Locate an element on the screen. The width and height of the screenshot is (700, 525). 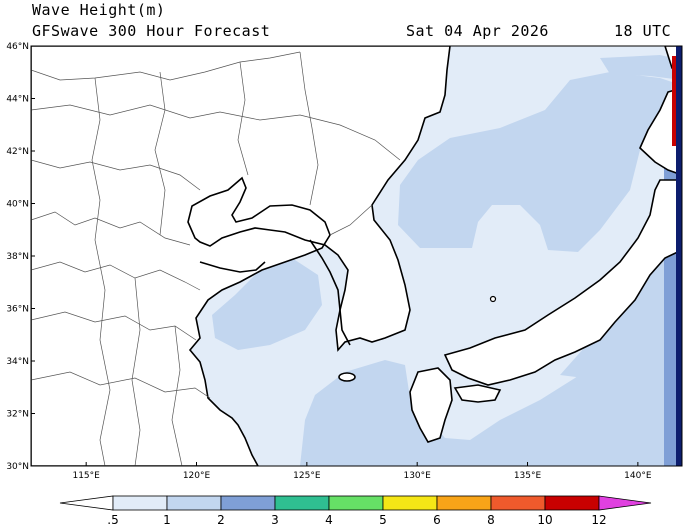
lat-tick-label: 32°N is located at coordinates (17, 415).